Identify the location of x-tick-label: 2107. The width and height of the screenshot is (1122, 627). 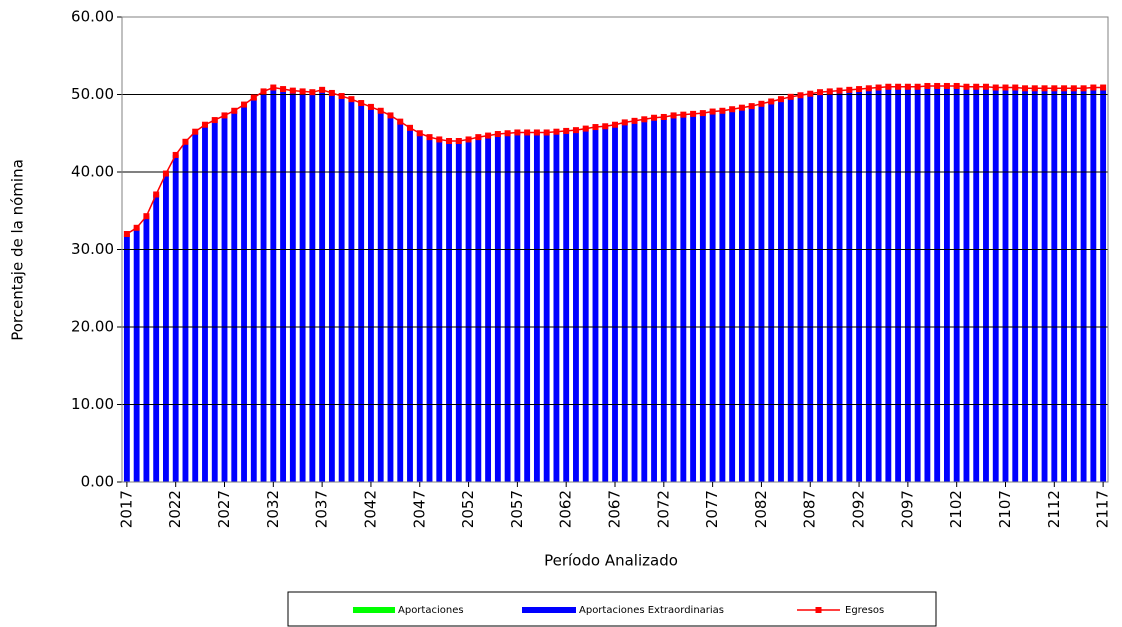
(1005, 509).